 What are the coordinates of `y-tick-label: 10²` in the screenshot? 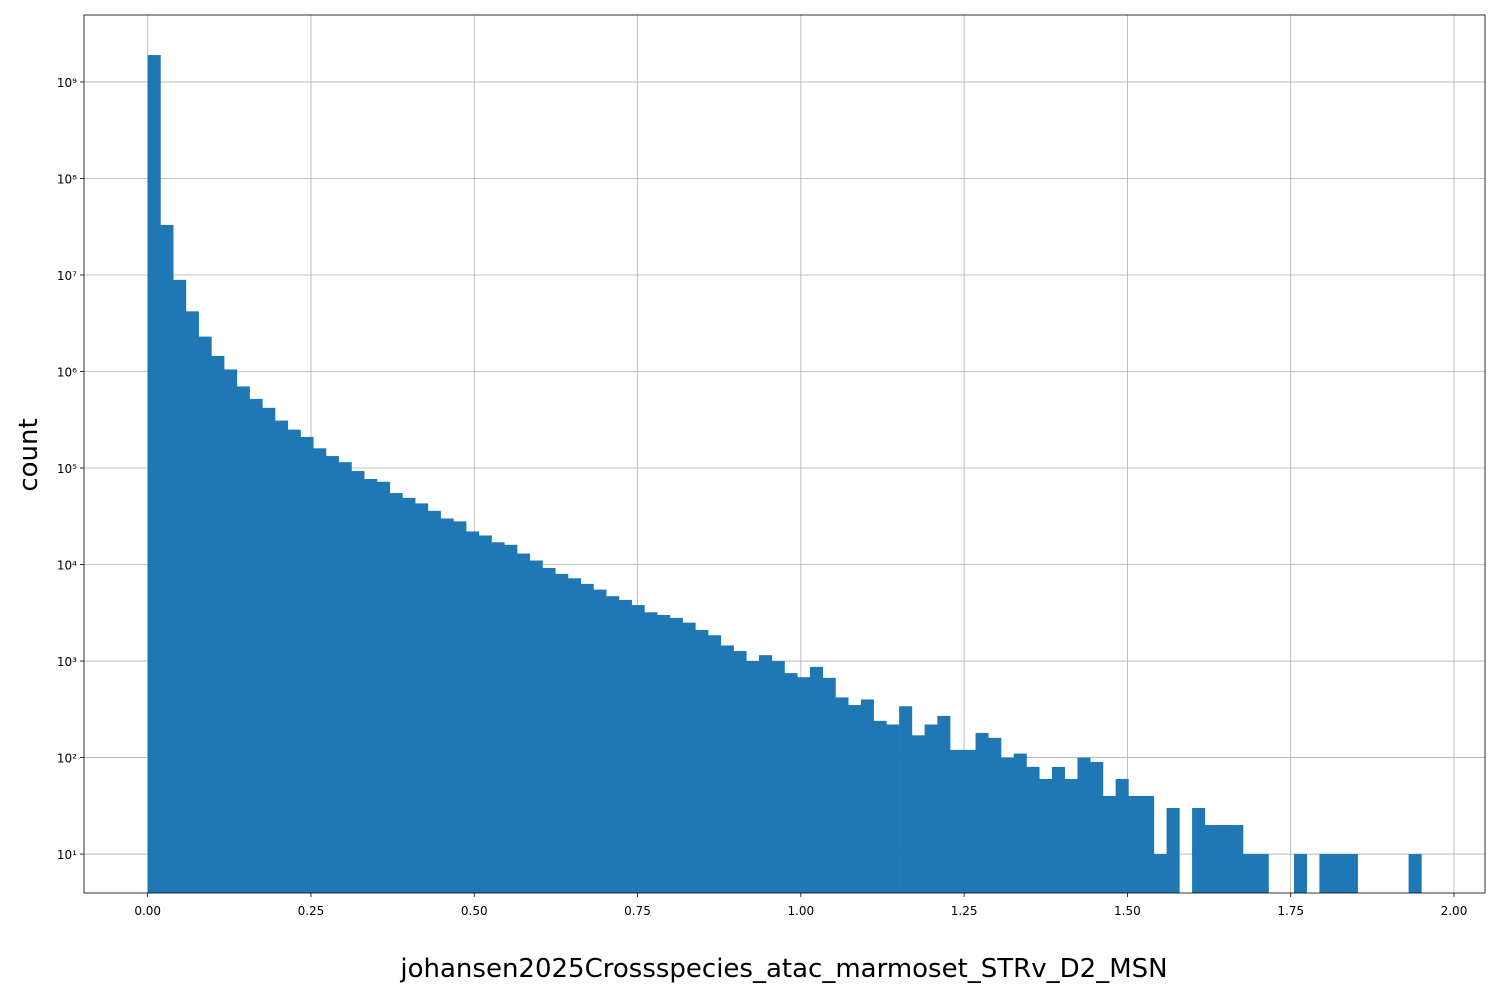 It's located at (67, 759).